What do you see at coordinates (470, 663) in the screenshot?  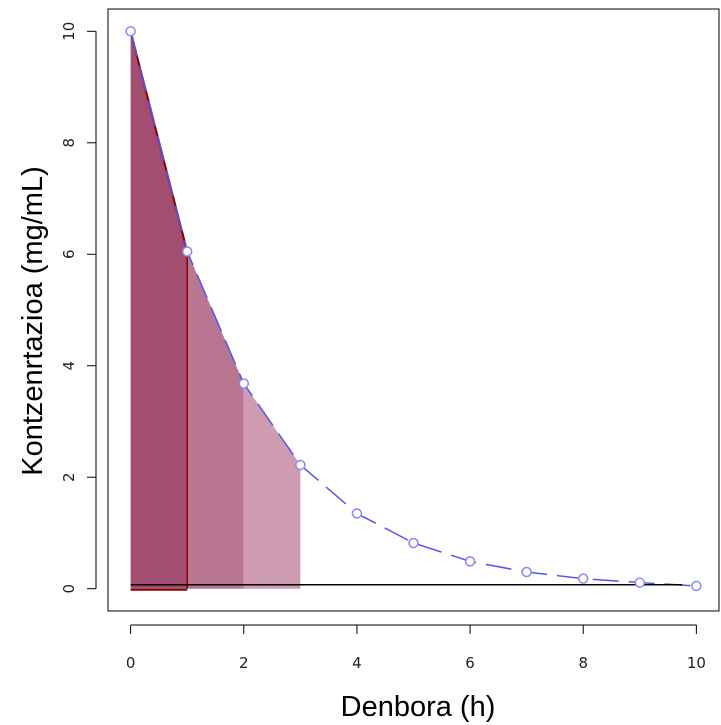 I see `x-tick-label: 6` at bounding box center [470, 663].